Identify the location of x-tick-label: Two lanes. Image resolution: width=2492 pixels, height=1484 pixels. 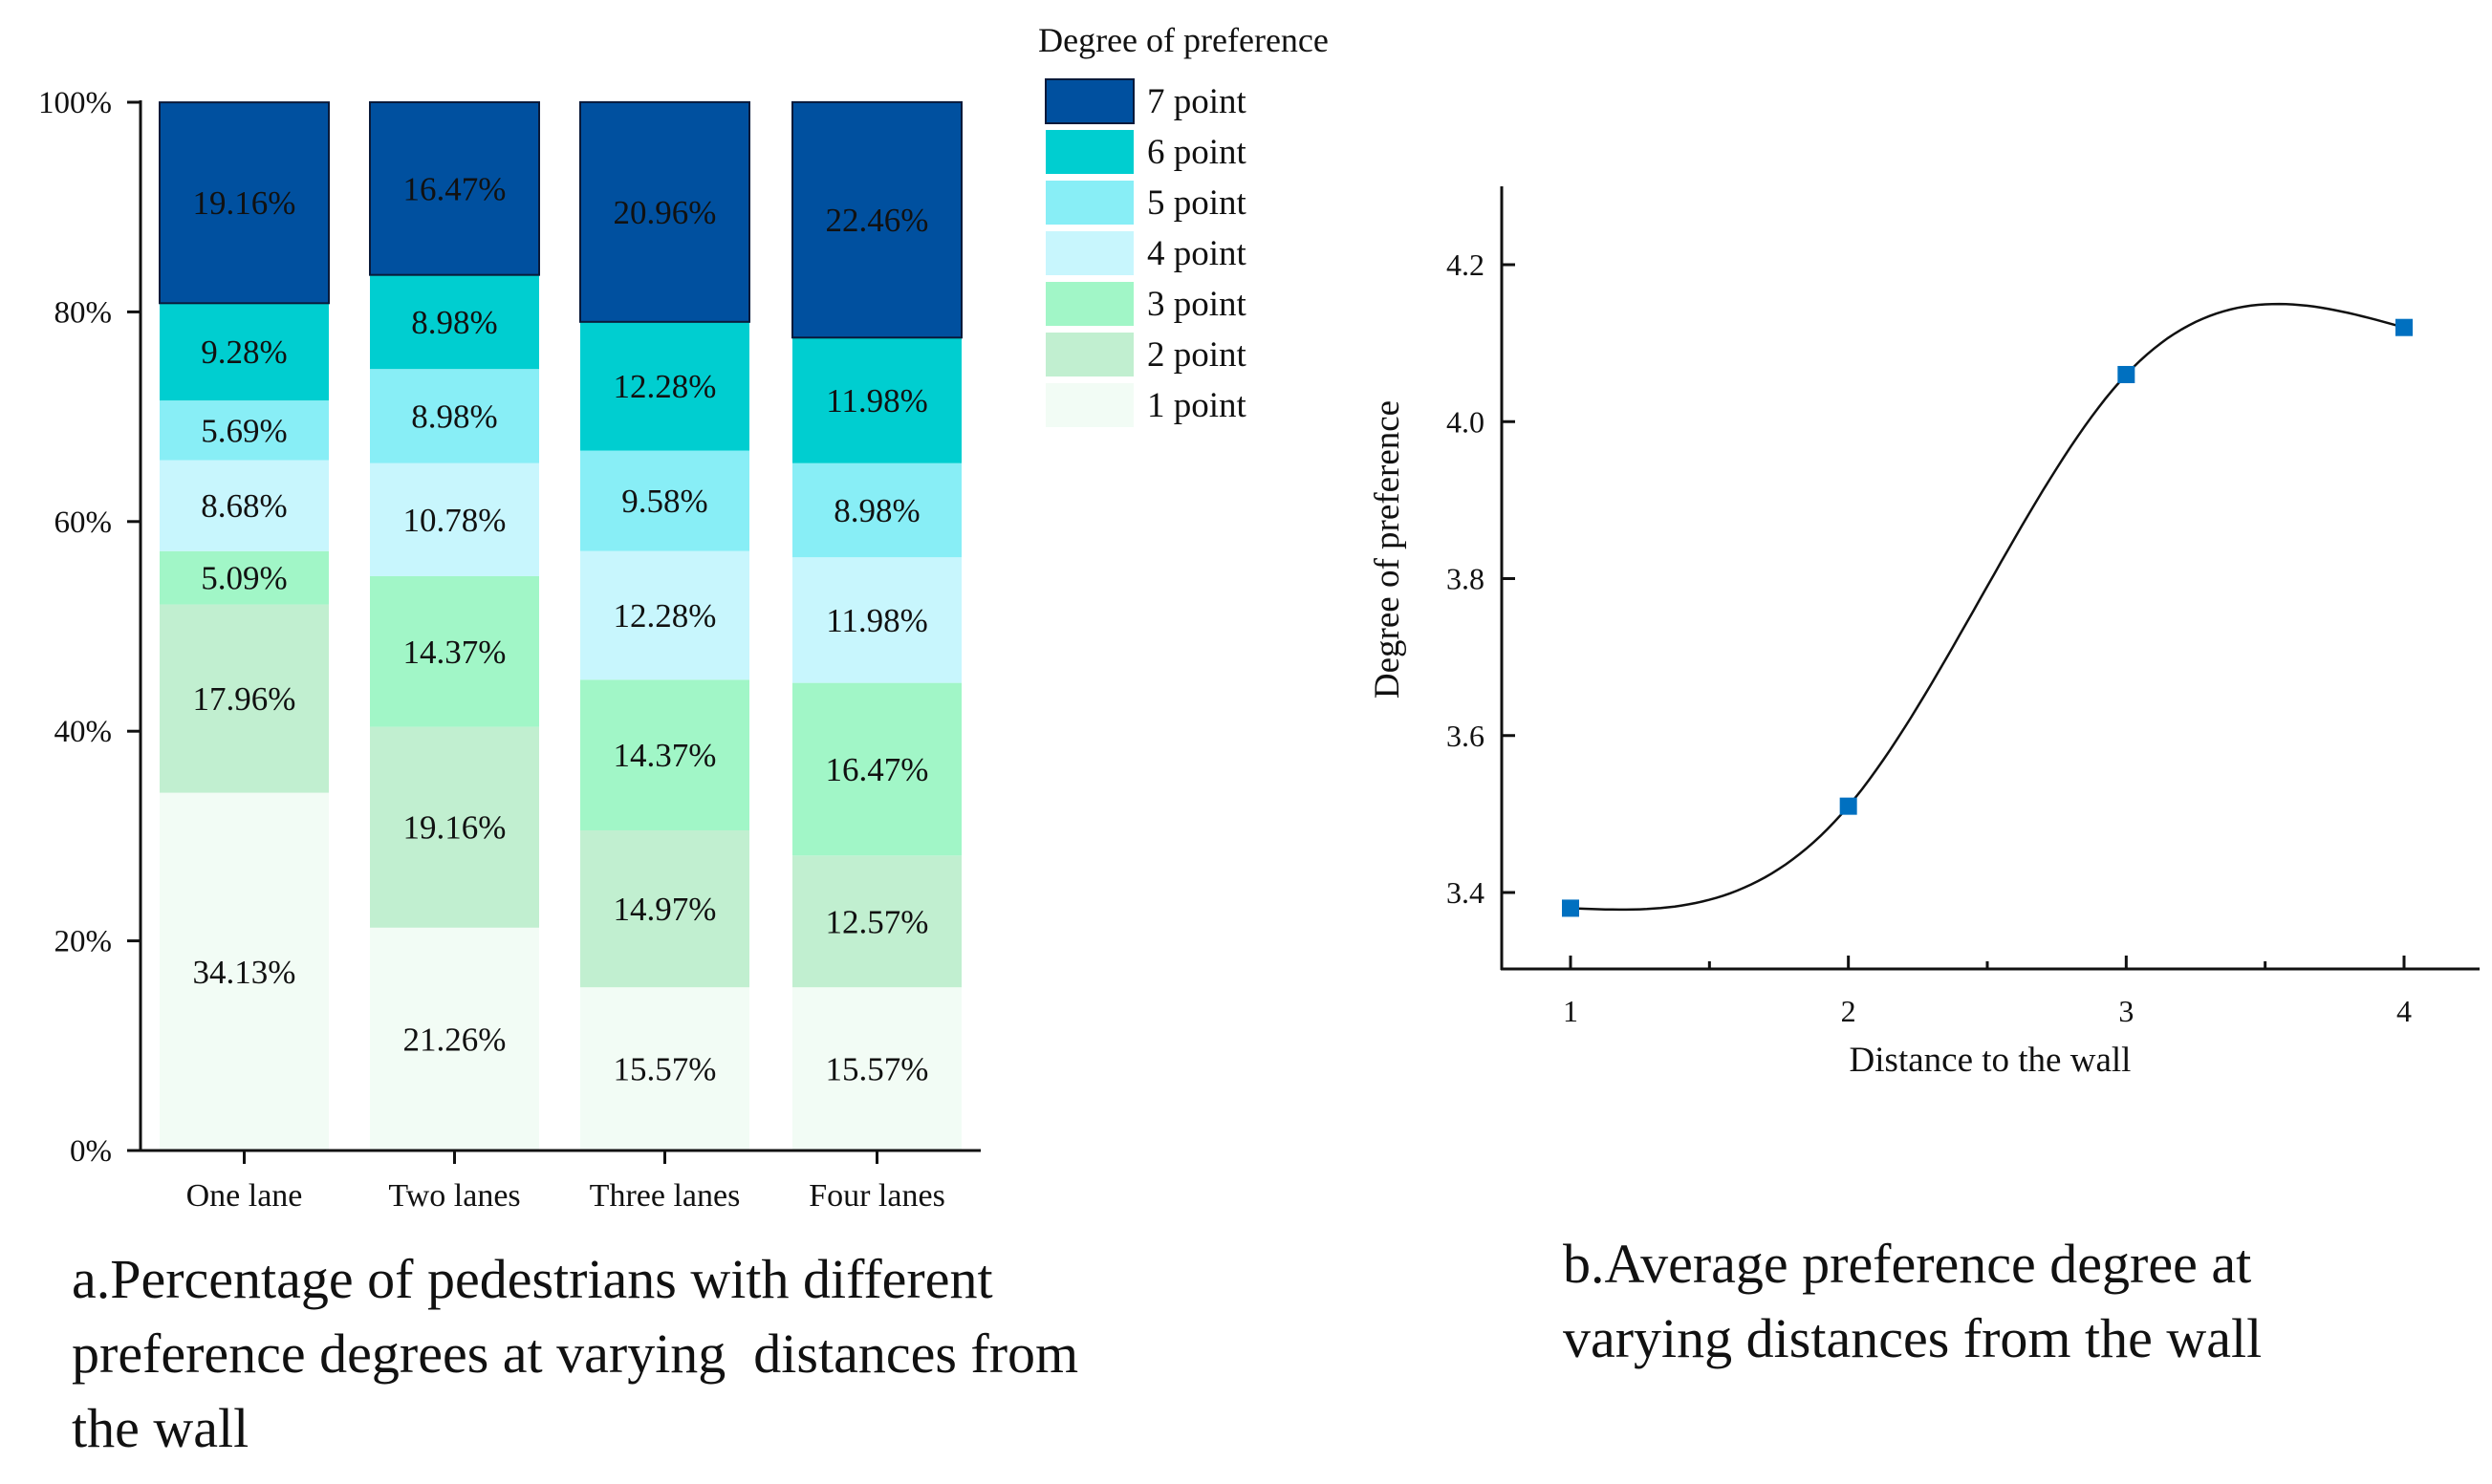
(454, 1196).